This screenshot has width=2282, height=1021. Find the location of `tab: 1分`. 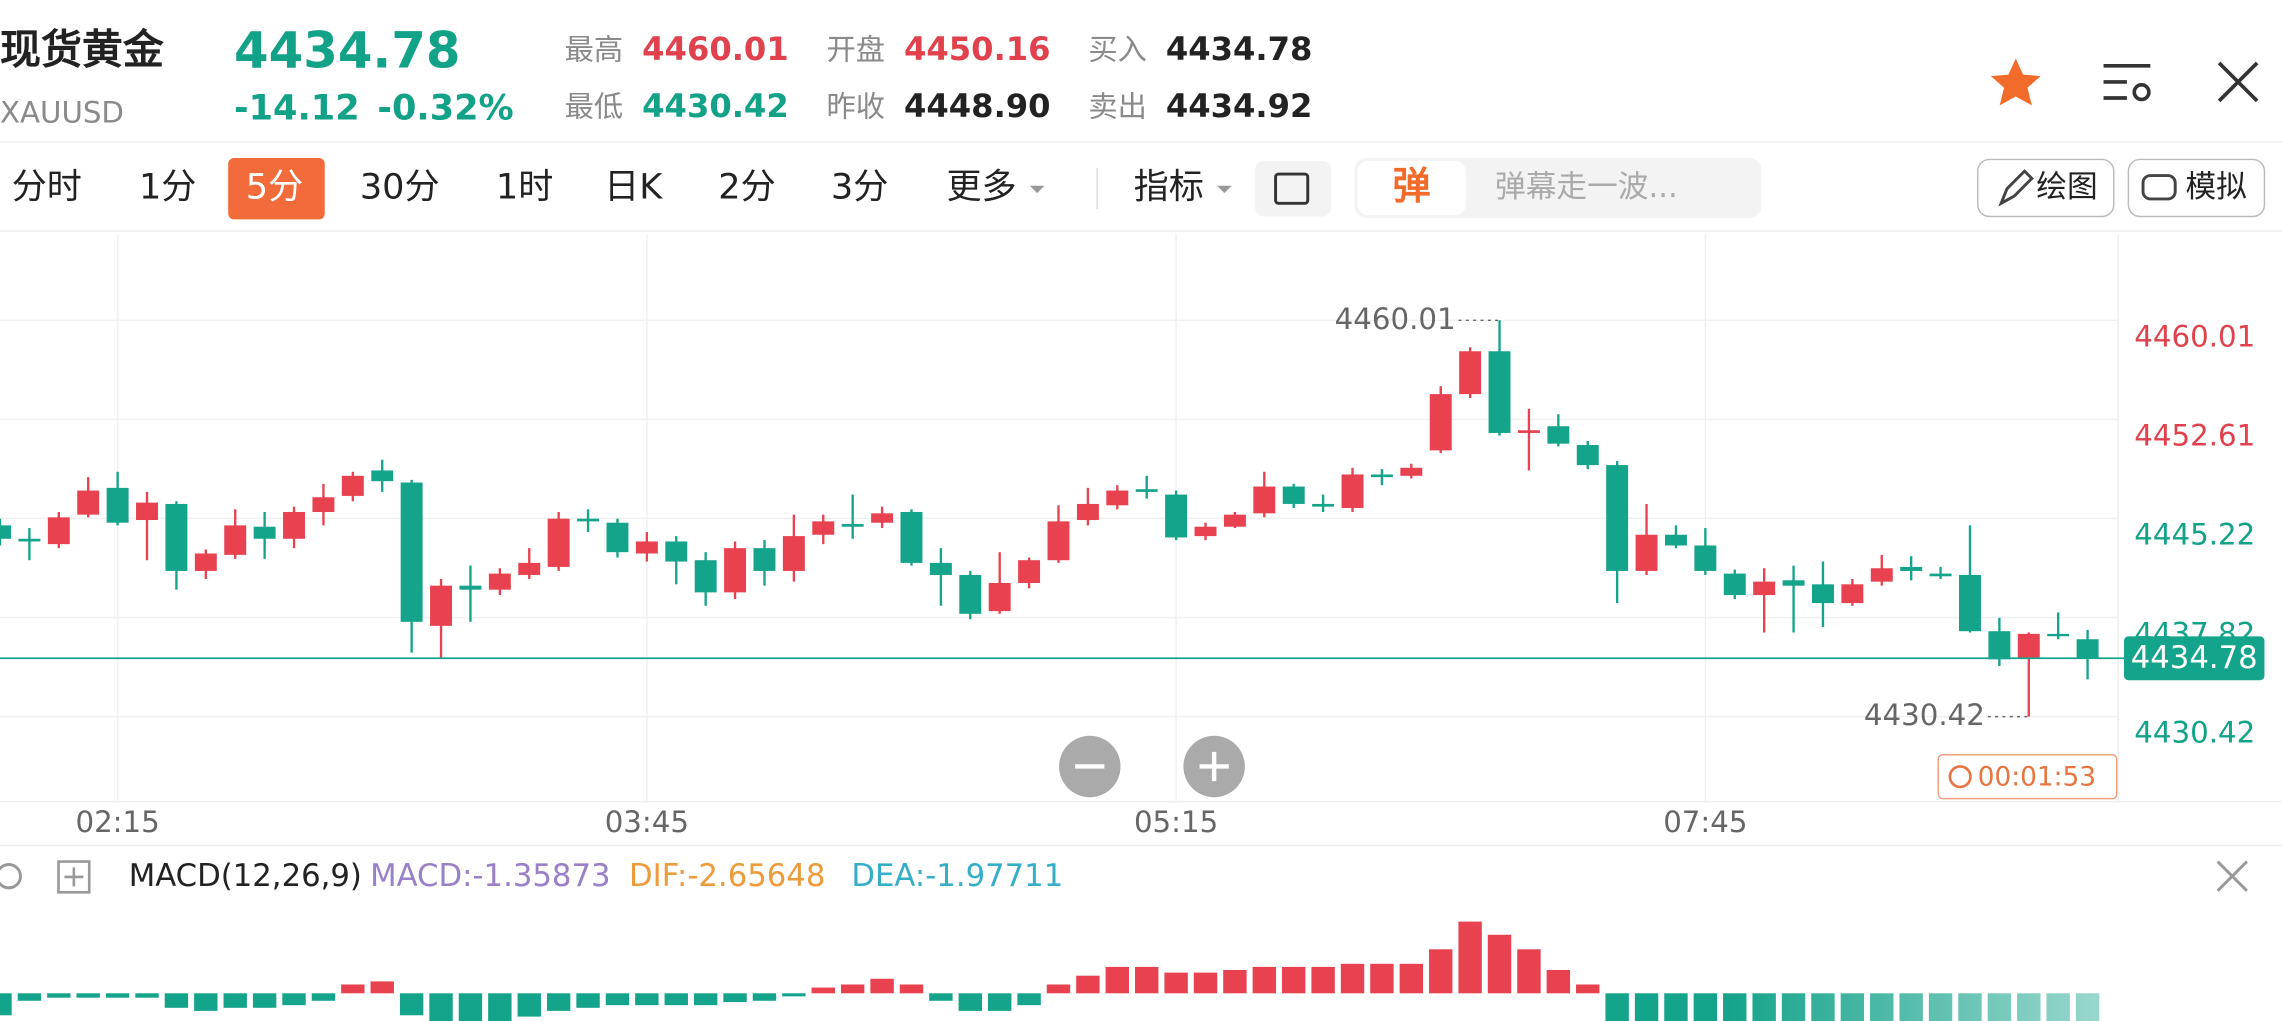

tab: 1分 is located at coordinates (167, 187).